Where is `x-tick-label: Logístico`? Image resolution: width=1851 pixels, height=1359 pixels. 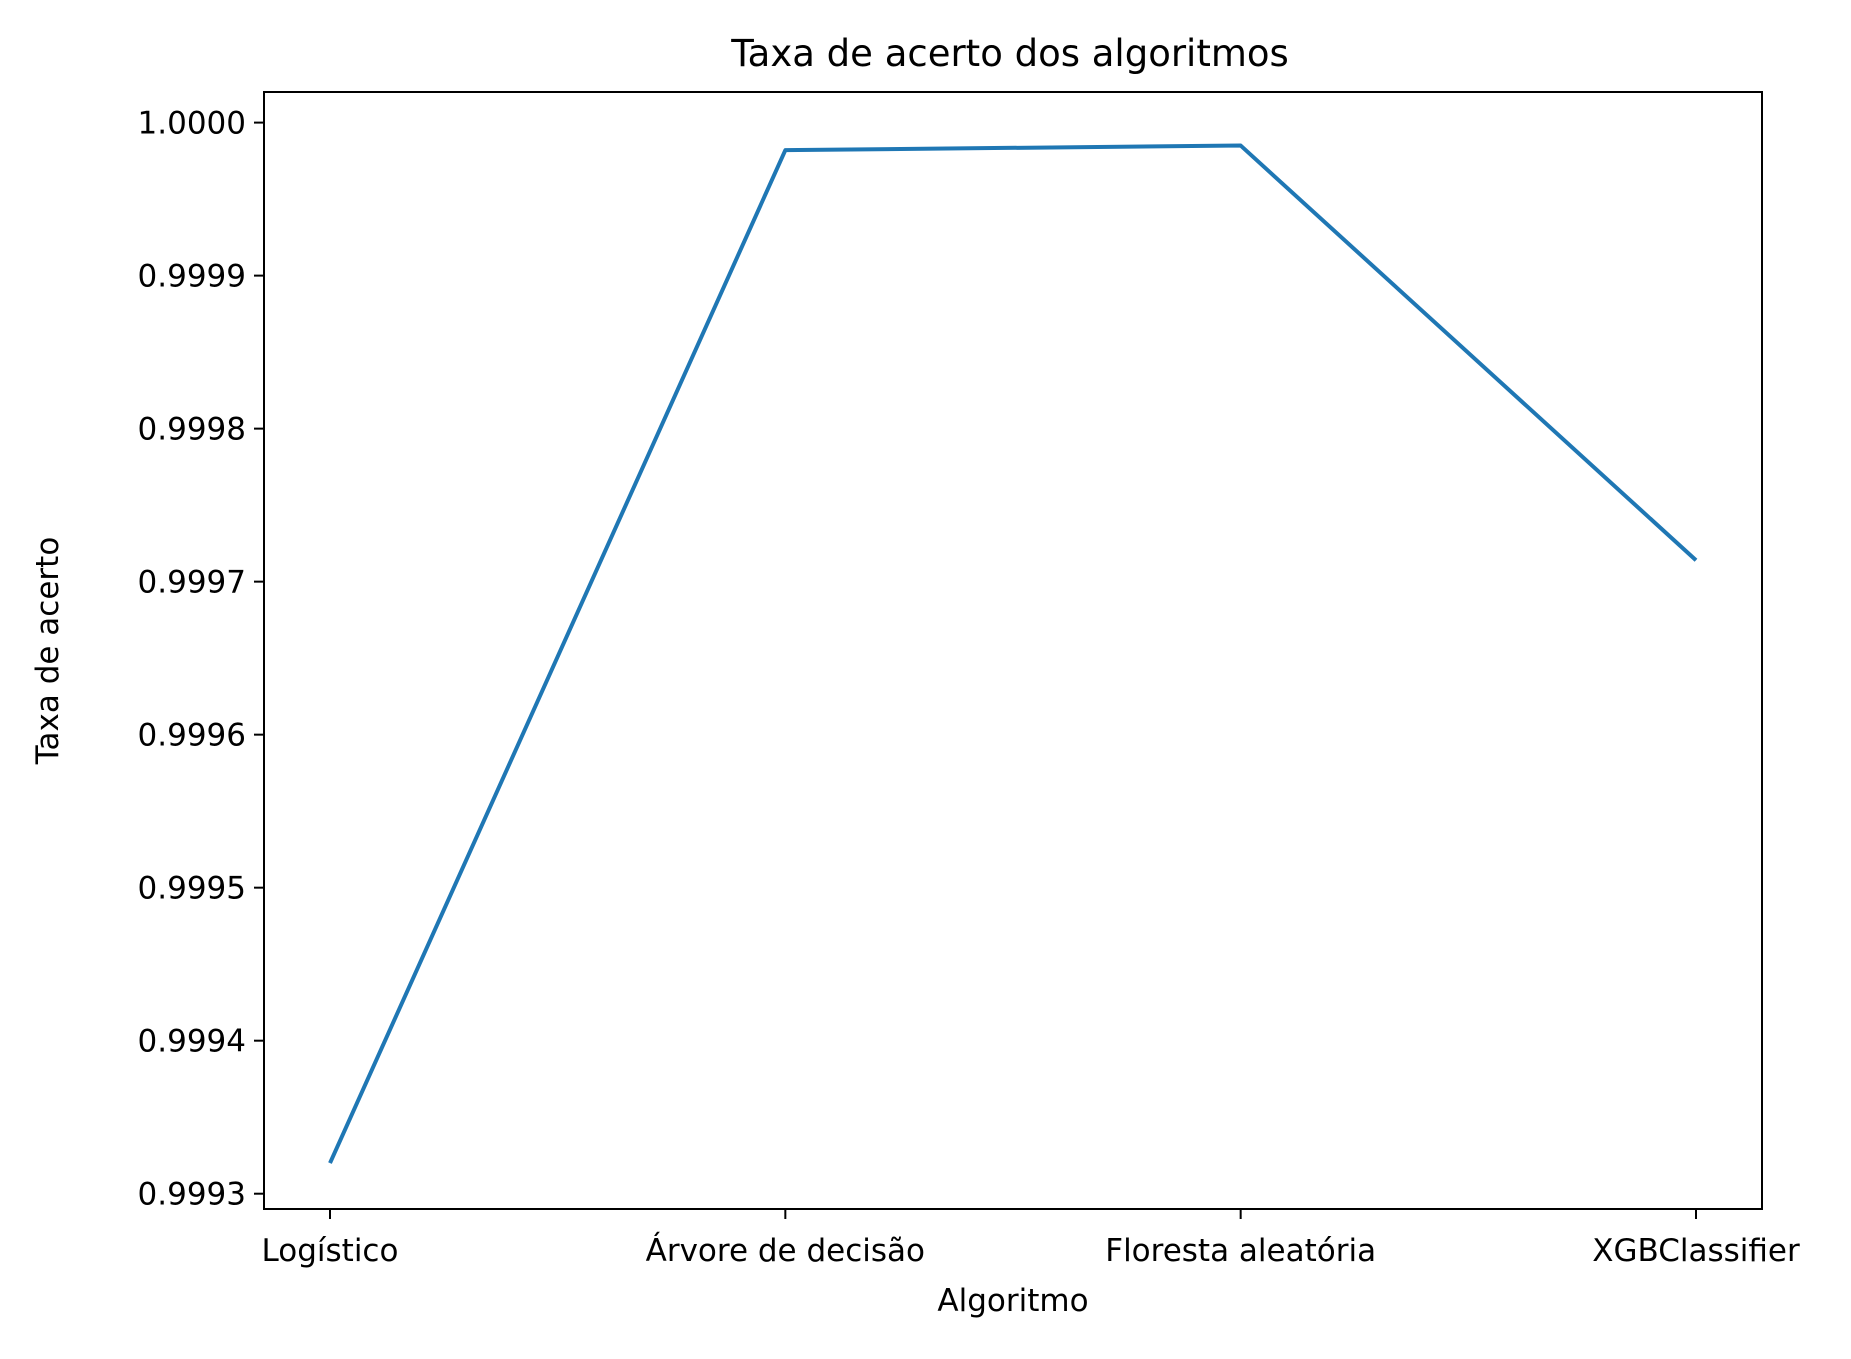 x-tick-label: Logístico is located at coordinates (330, 1251).